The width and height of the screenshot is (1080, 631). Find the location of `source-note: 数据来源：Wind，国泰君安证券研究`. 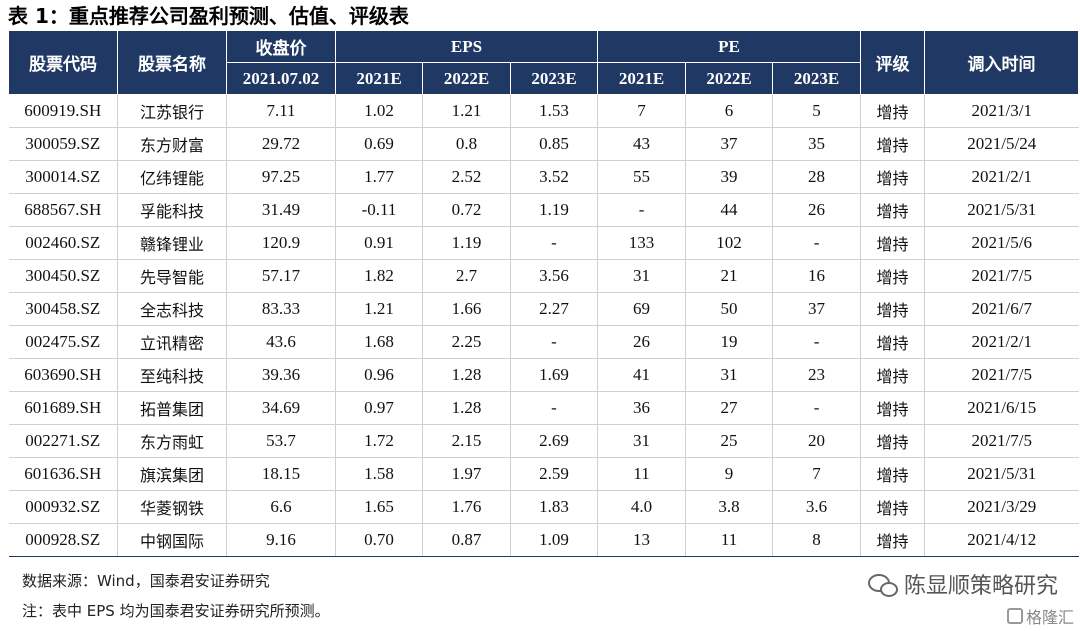

source-note: 数据来源：Wind，国泰君安证券研究 is located at coordinates (146, 581).